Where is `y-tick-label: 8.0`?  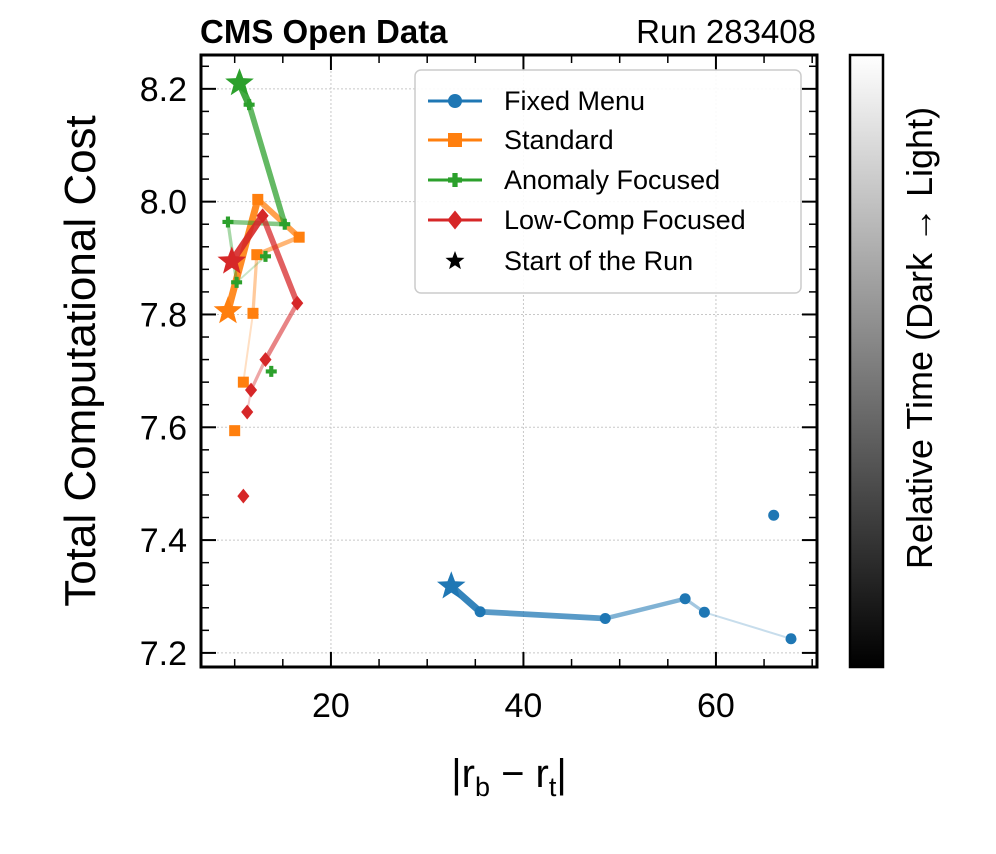
y-tick-label: 8.0 is located at coordinates (163, 203).